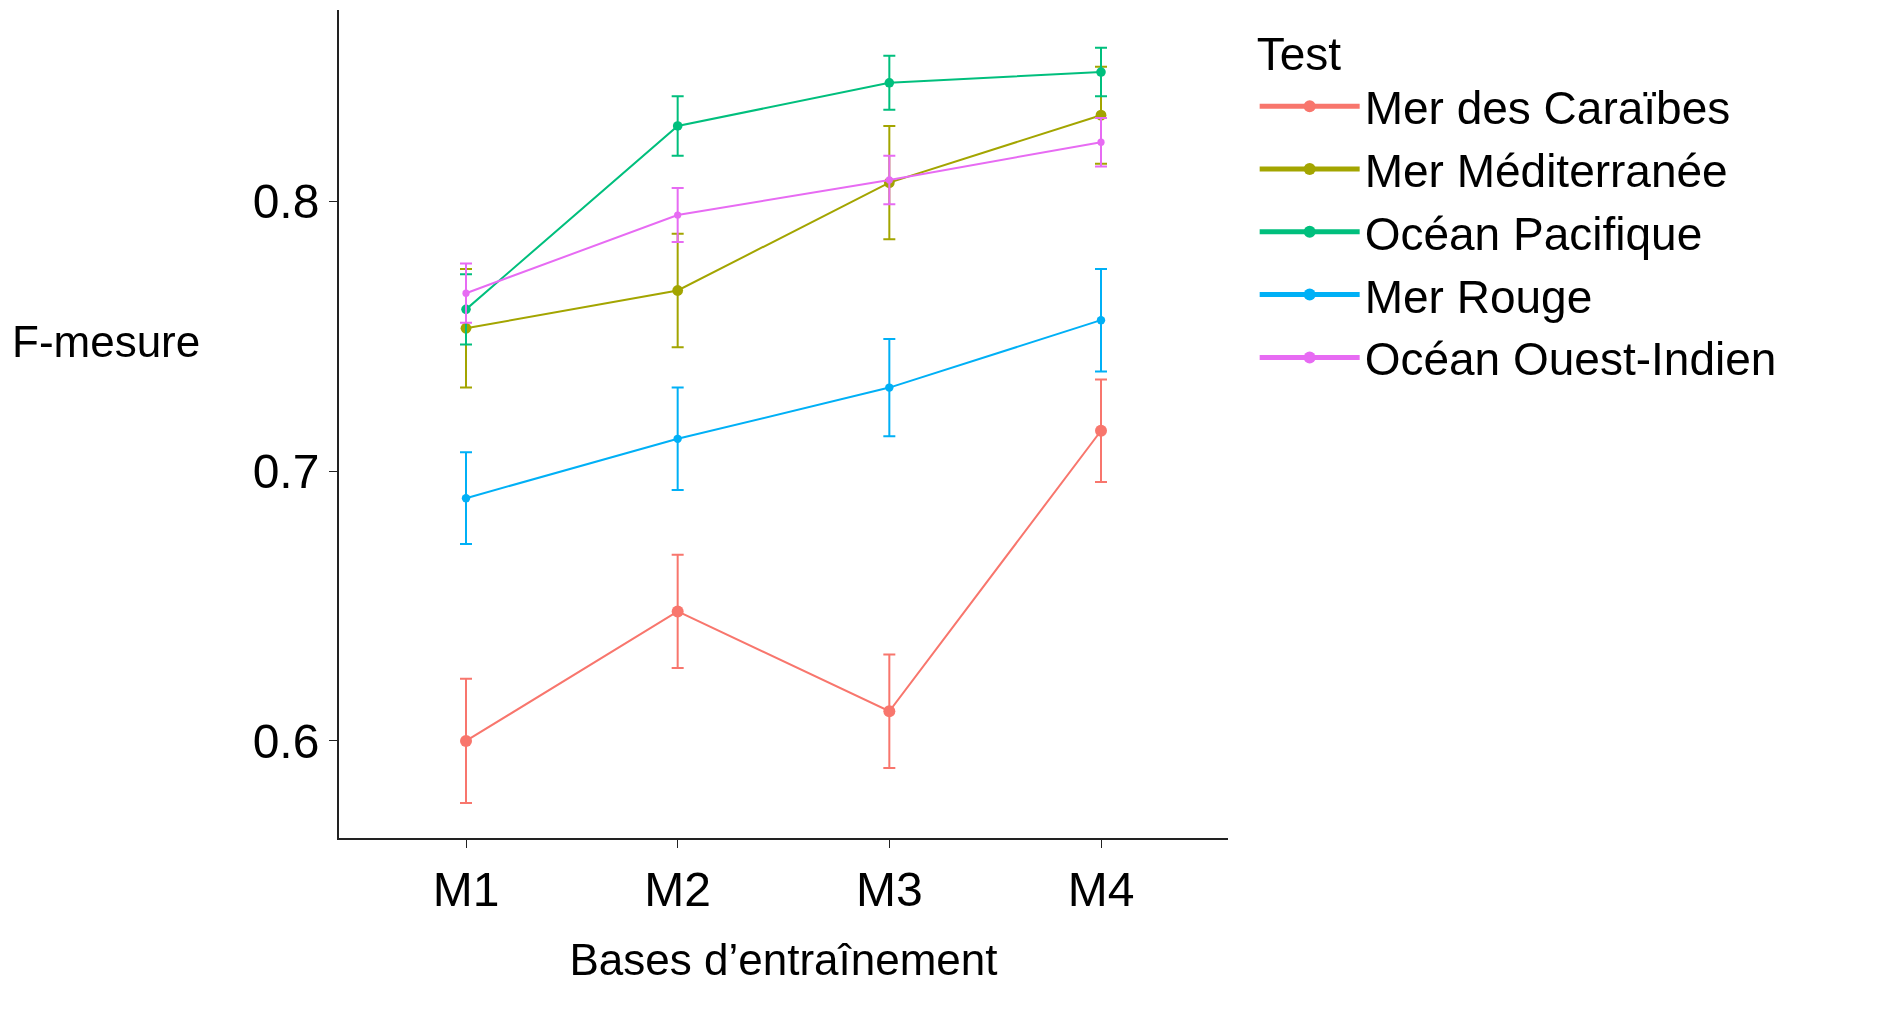 The height and width of the screenshot is (1016, 1897). What do you see at coordinates (1533, 233) in the screenshot?
I see `legend-label: Océan Pacifique` at bounding box center [1533, 233].